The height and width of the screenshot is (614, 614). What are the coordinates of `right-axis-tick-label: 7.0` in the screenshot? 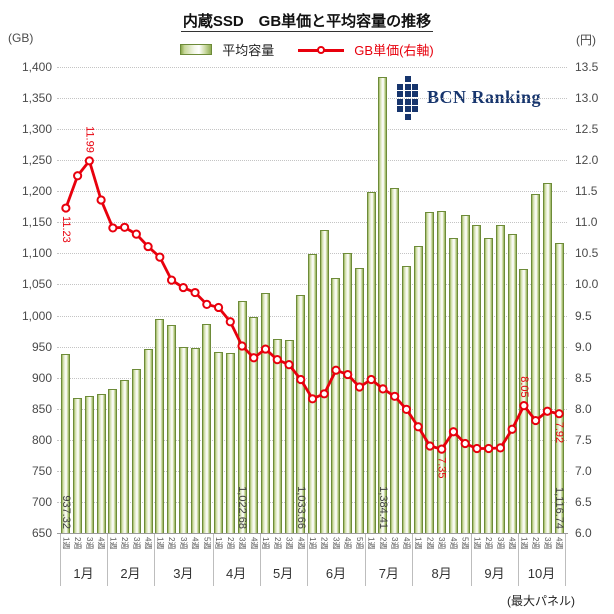 It's located at (583, 470).